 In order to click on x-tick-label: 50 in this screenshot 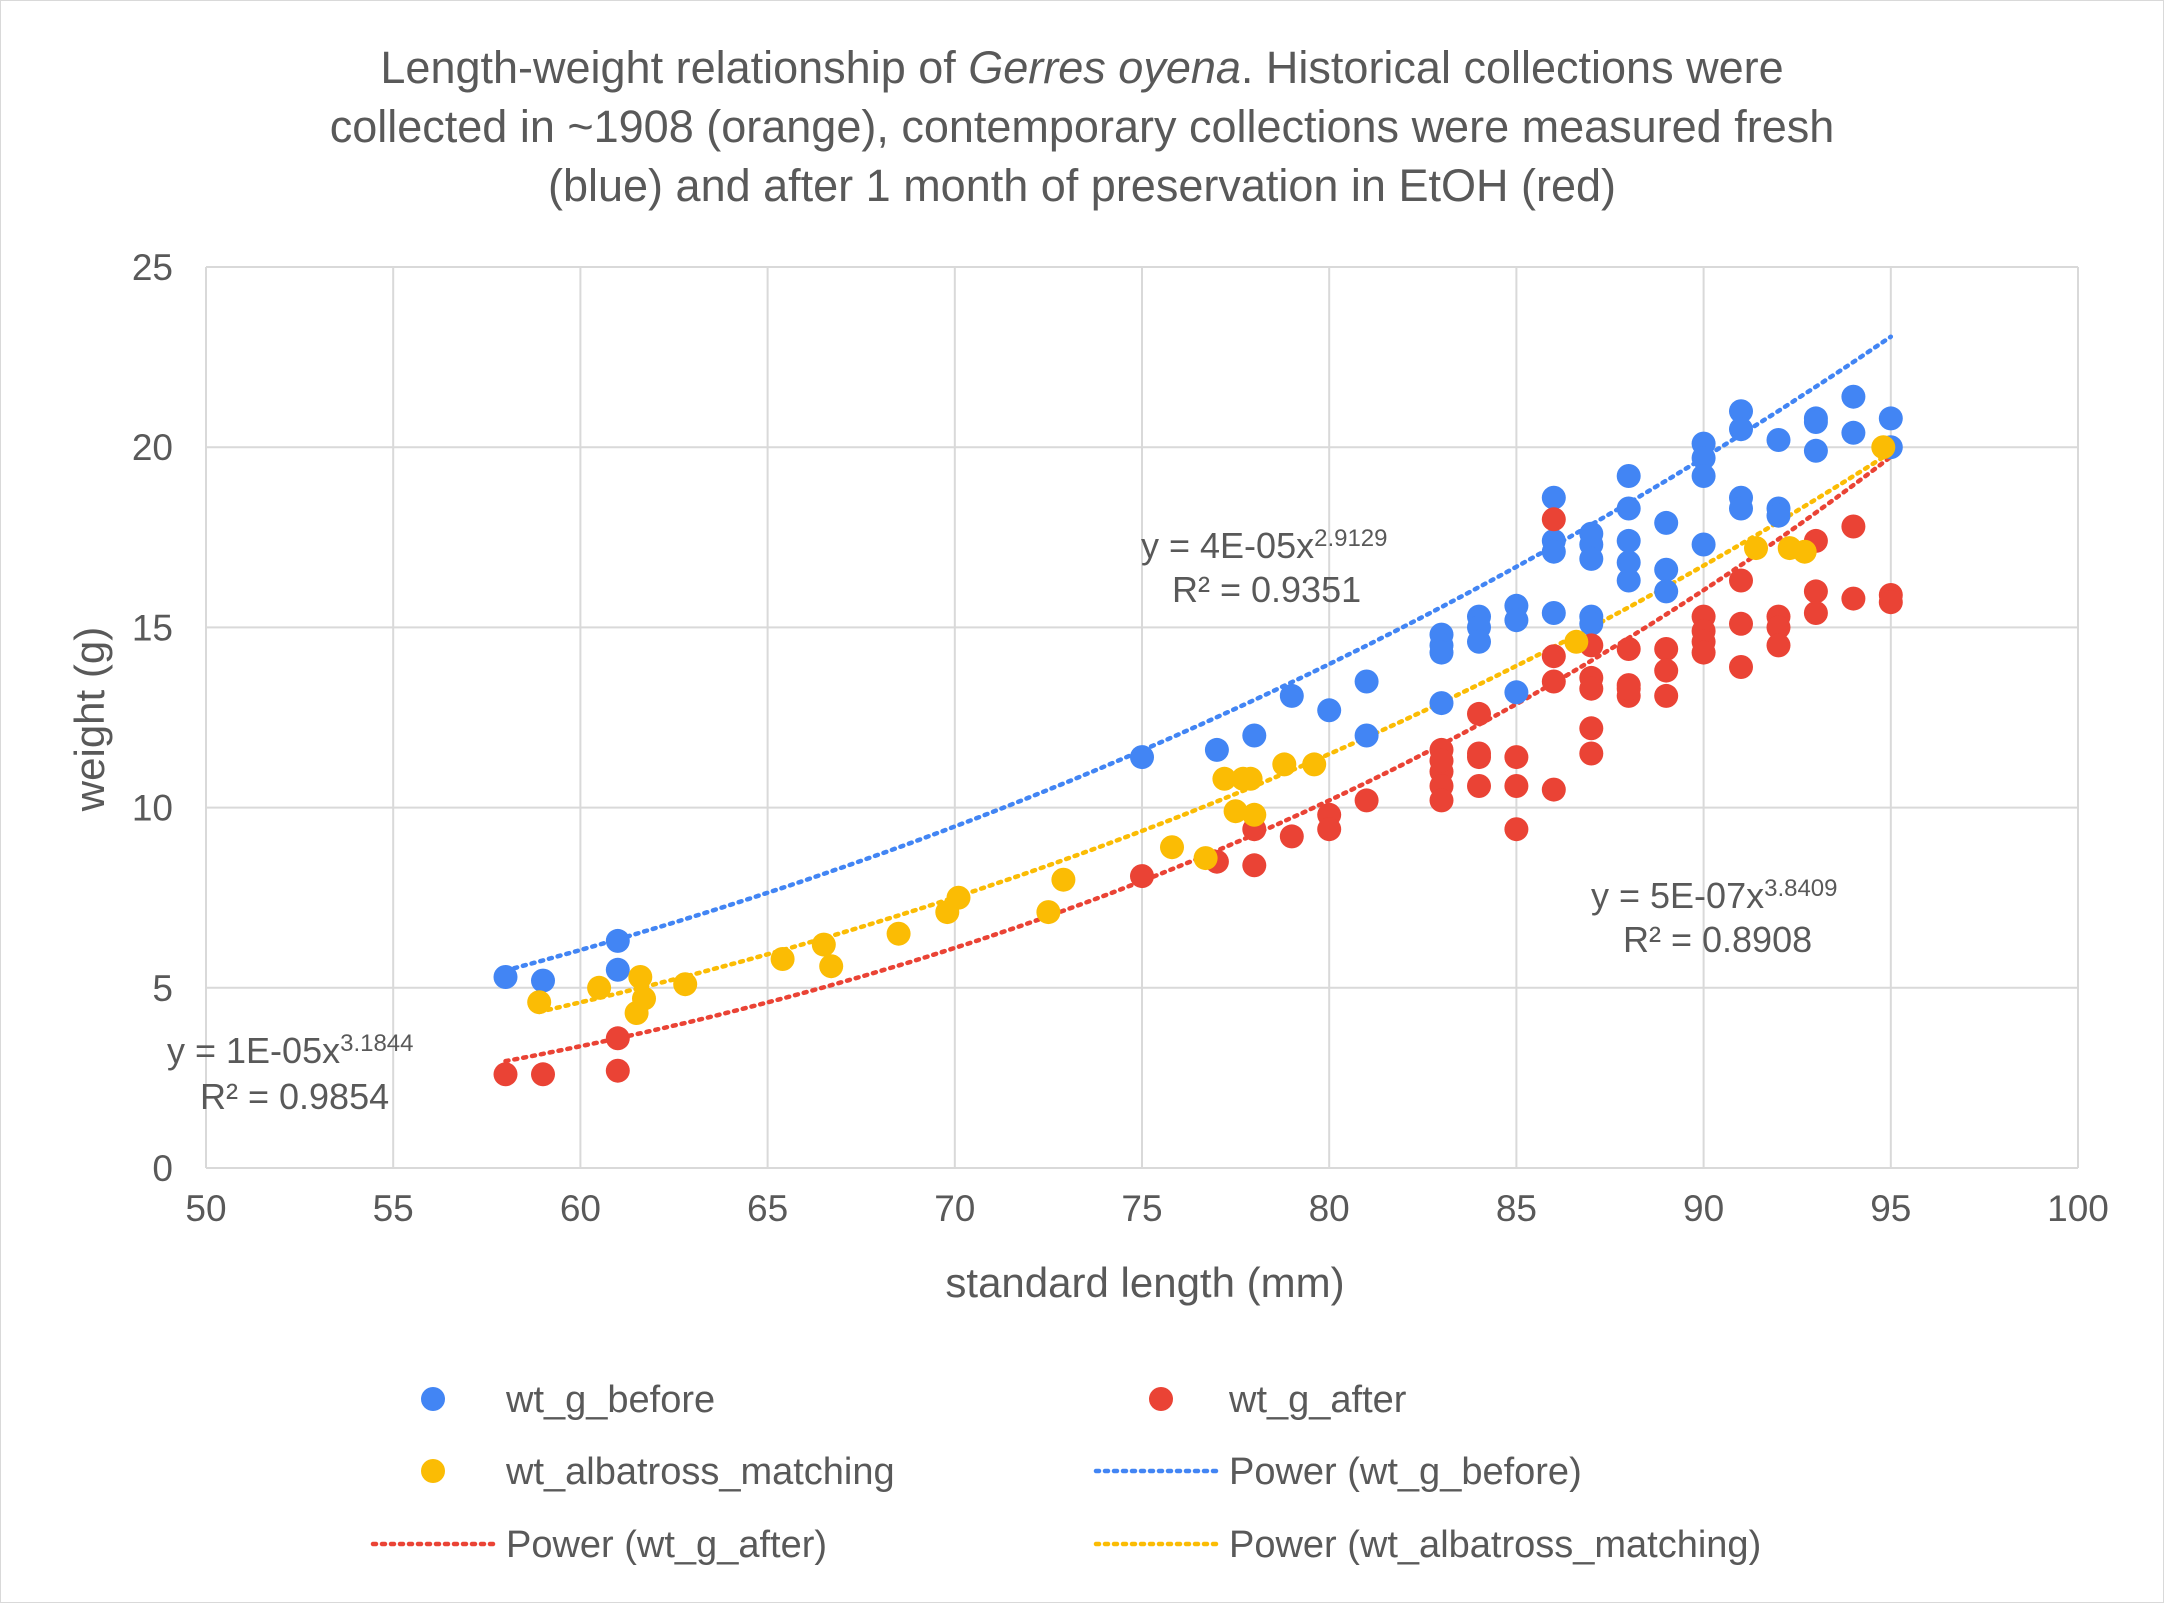, I will do `click(205, 1208)`.